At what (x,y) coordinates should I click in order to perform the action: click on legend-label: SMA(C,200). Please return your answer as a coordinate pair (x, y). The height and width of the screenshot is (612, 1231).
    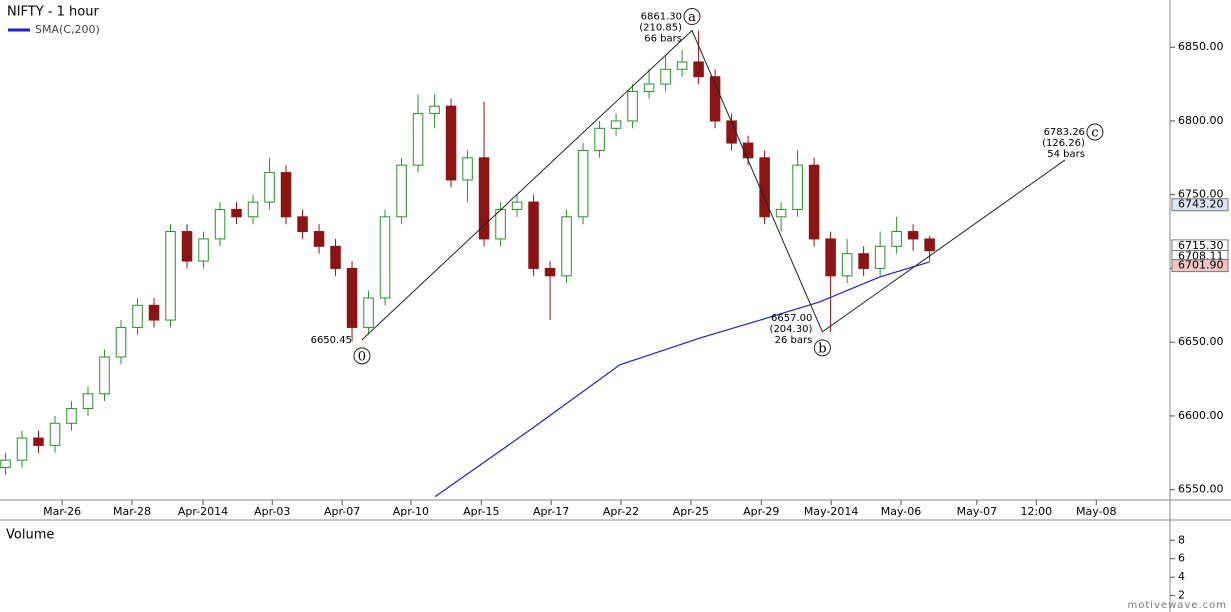
    Looking at the image, I should click on (67, 29).